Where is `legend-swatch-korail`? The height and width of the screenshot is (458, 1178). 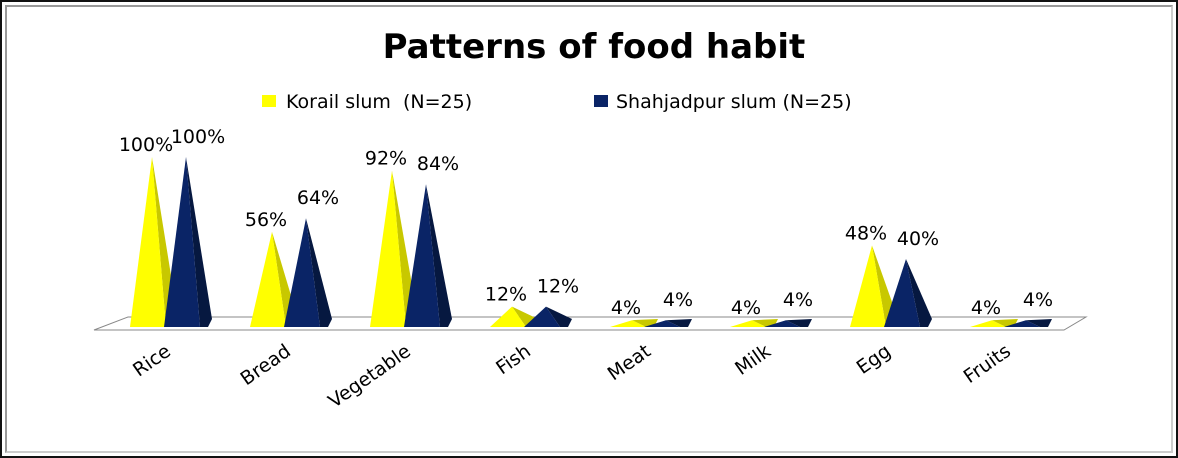 legend-swatch-korail is located at coordinates (269, 101).